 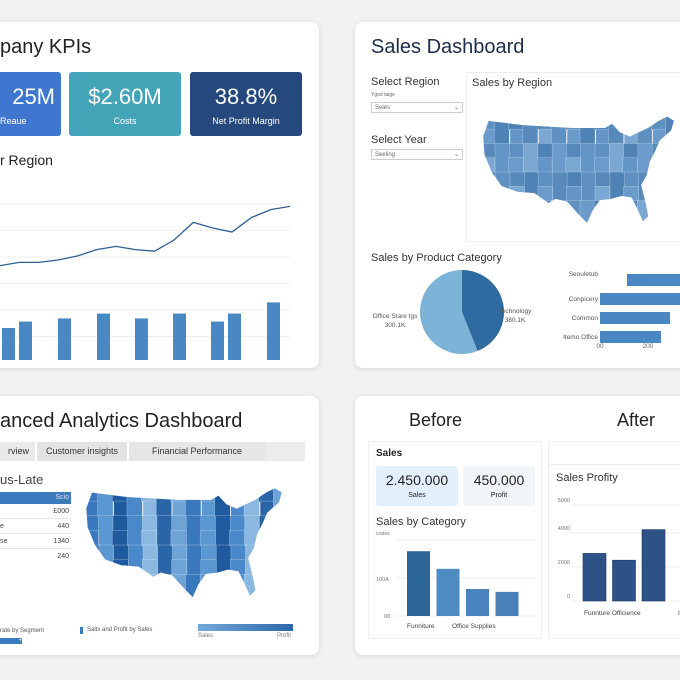 What do you see at coordinates (61, 541) in the screenshot?
I see `row-value: 1340` at bounding box center [61, 541].